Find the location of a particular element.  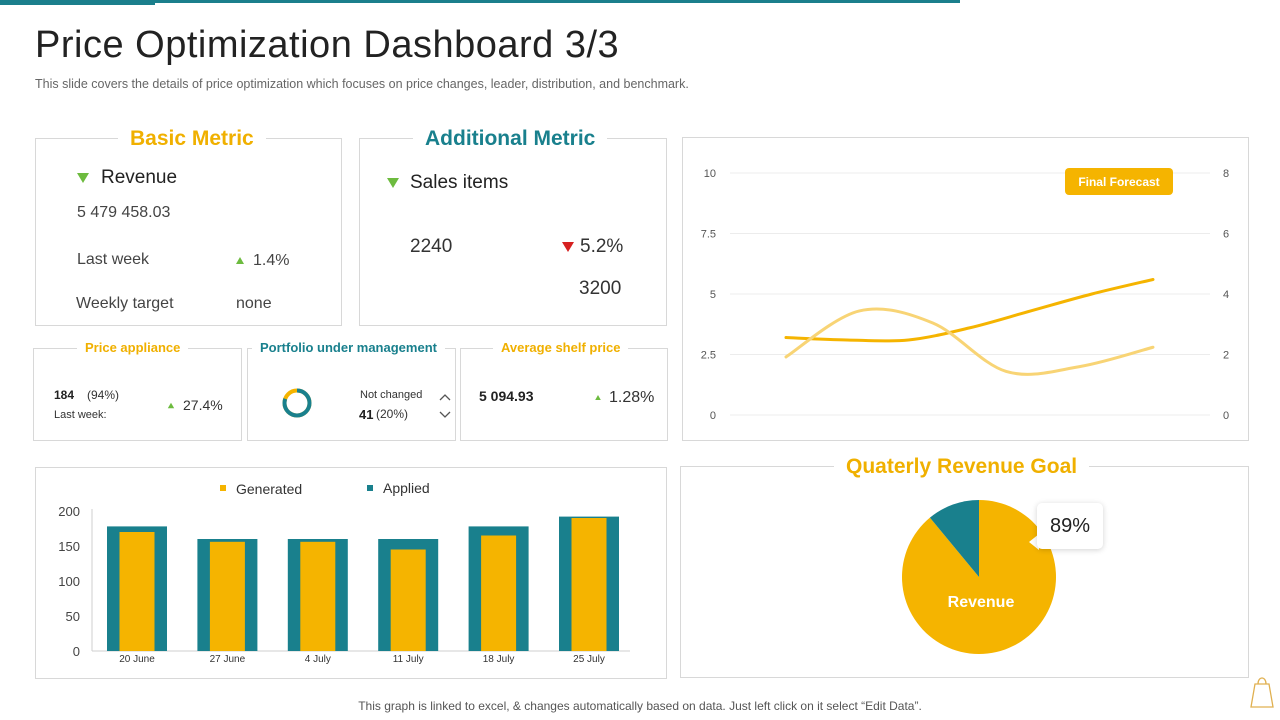

portfolio-value: 41 is located at coordinates (366, 414).